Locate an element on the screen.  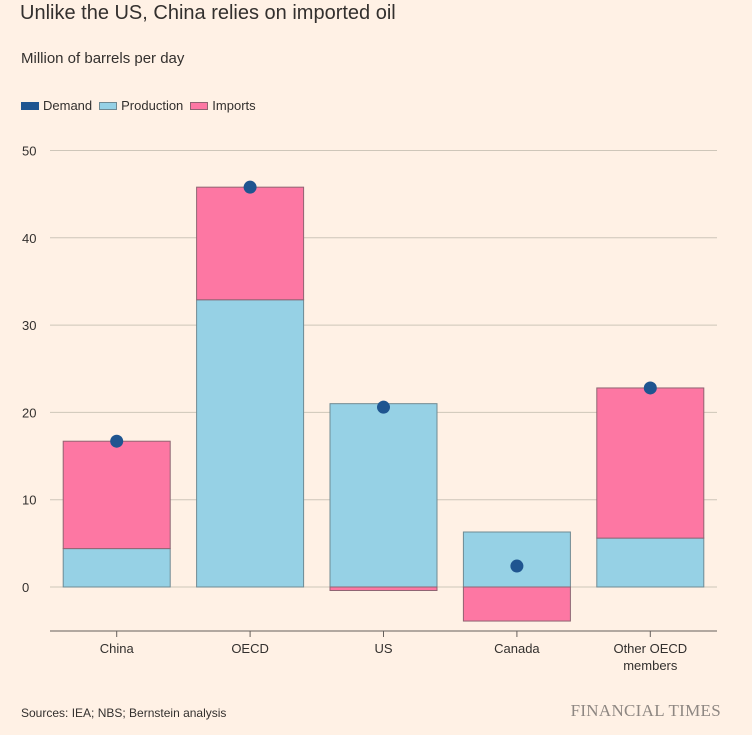
chart-subtitle: Million of barrels per day is located at coordinates (103, 58).